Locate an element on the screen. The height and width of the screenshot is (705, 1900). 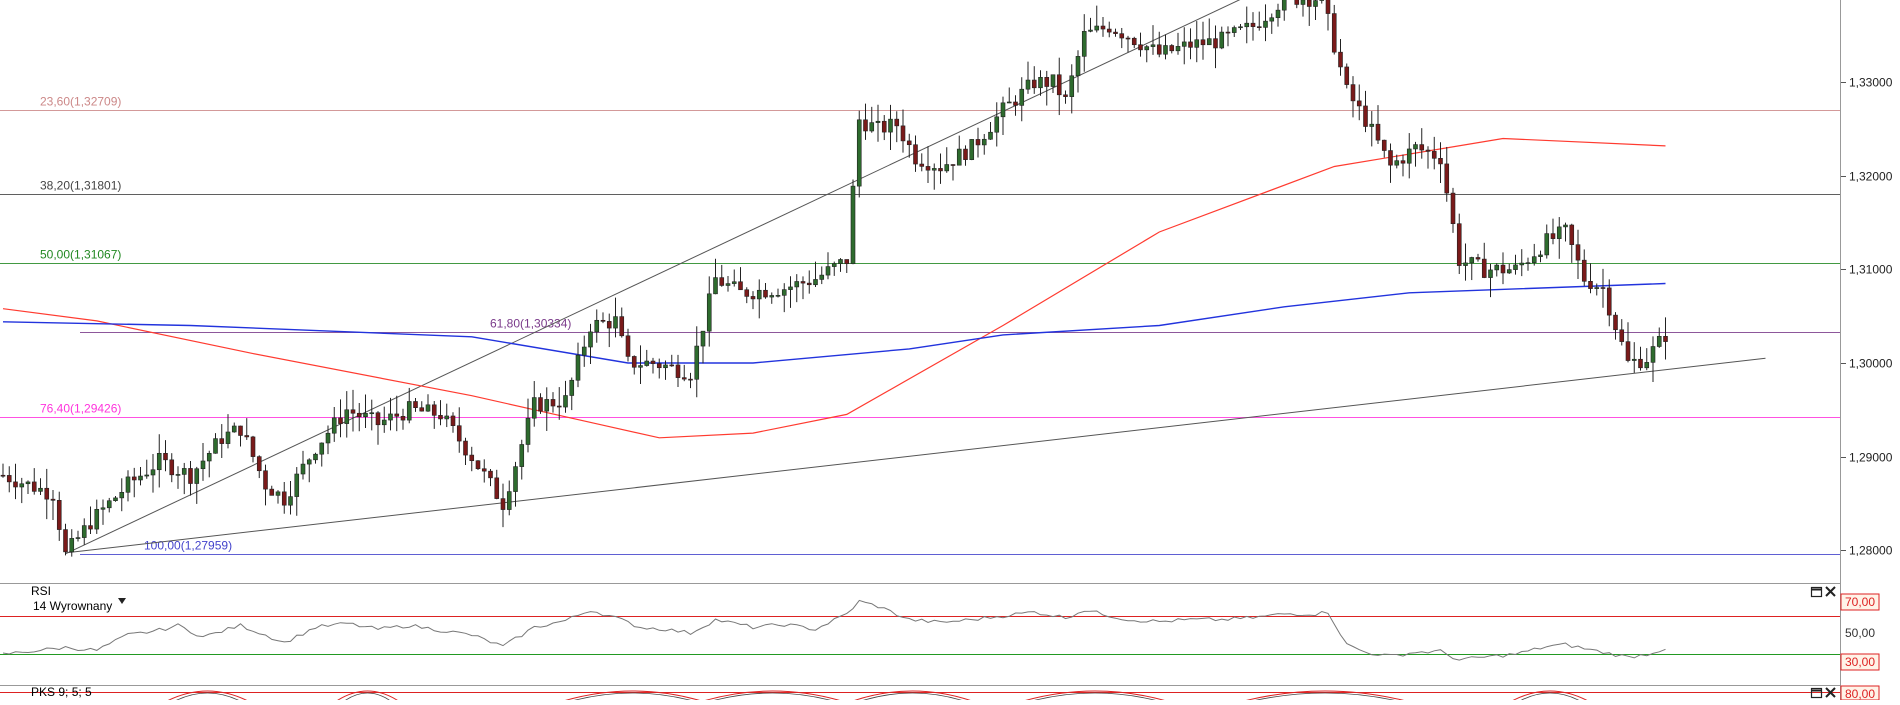
rsi-level-70-tag: 70,00 is located at coordinates (1860, 602).